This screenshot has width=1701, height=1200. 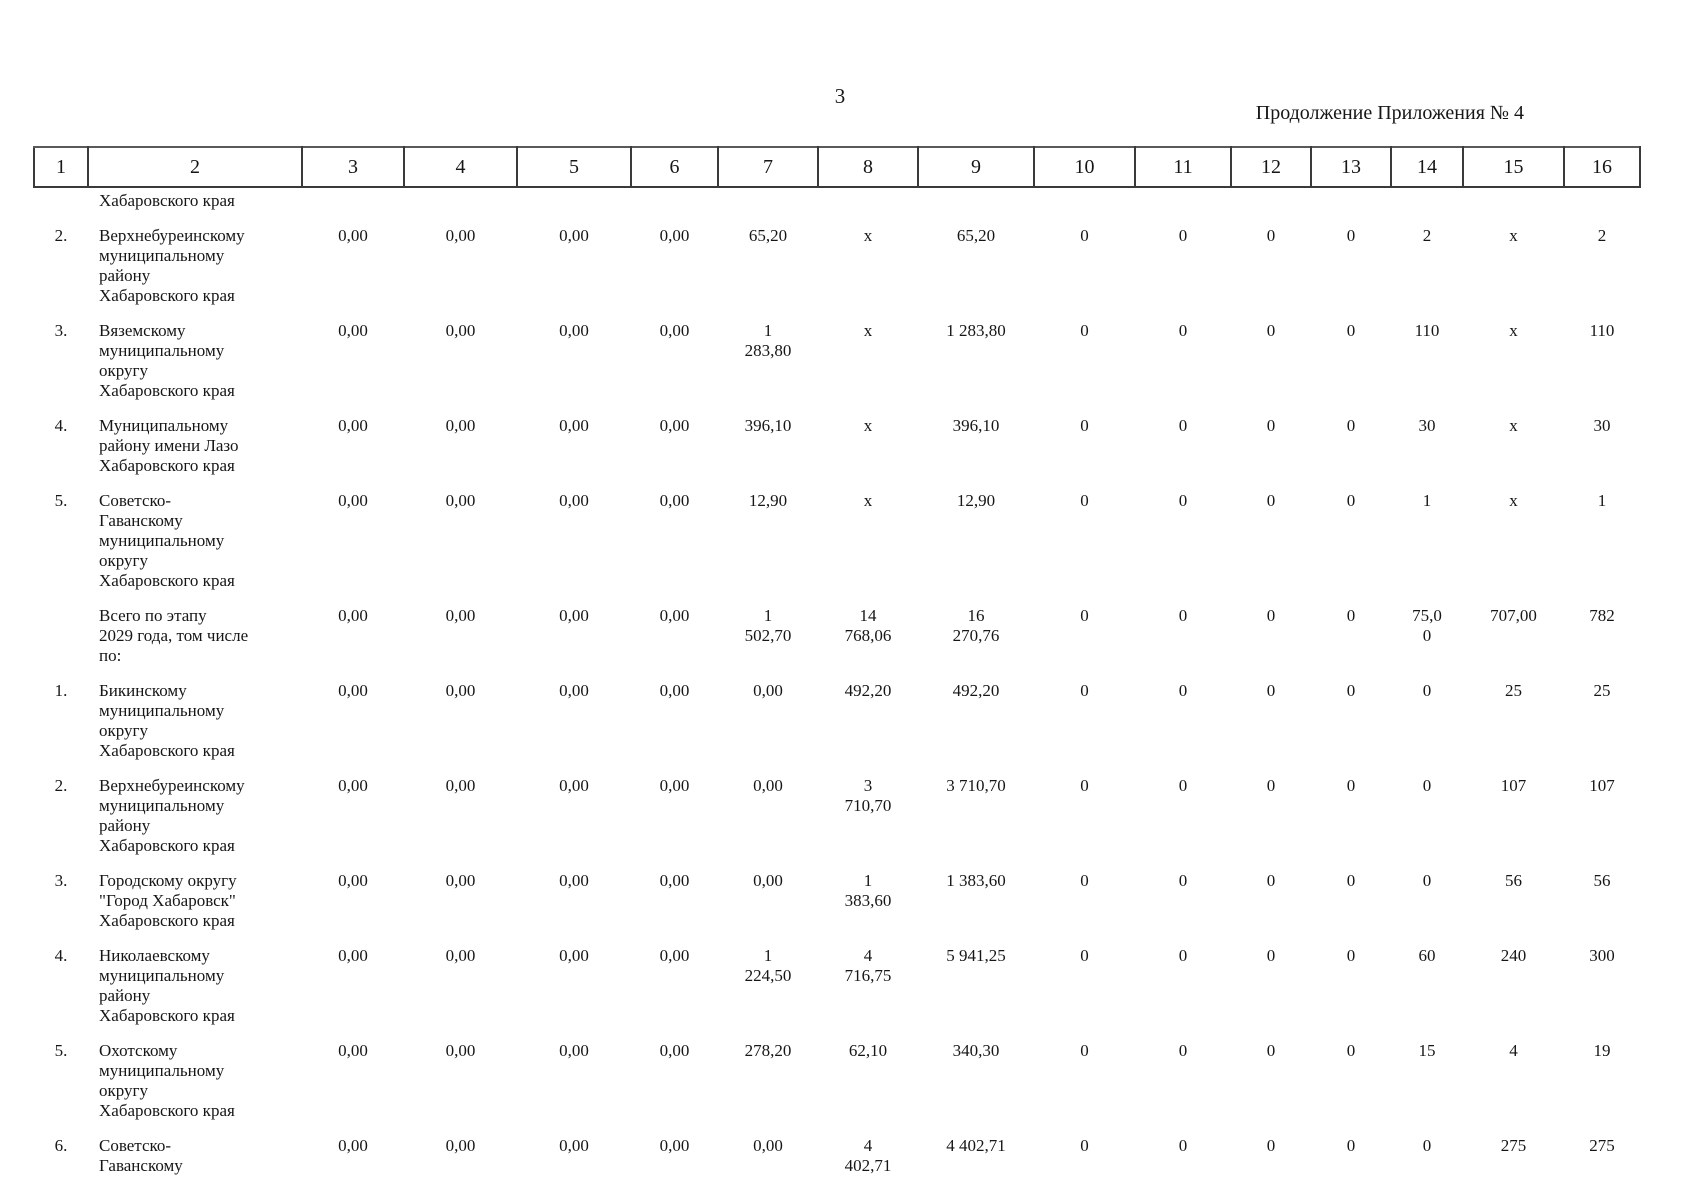 What do you see at coordinates (1513, 955) in the screenshot?
I see `value-cell: 240` at bounding box center [1513, 955].